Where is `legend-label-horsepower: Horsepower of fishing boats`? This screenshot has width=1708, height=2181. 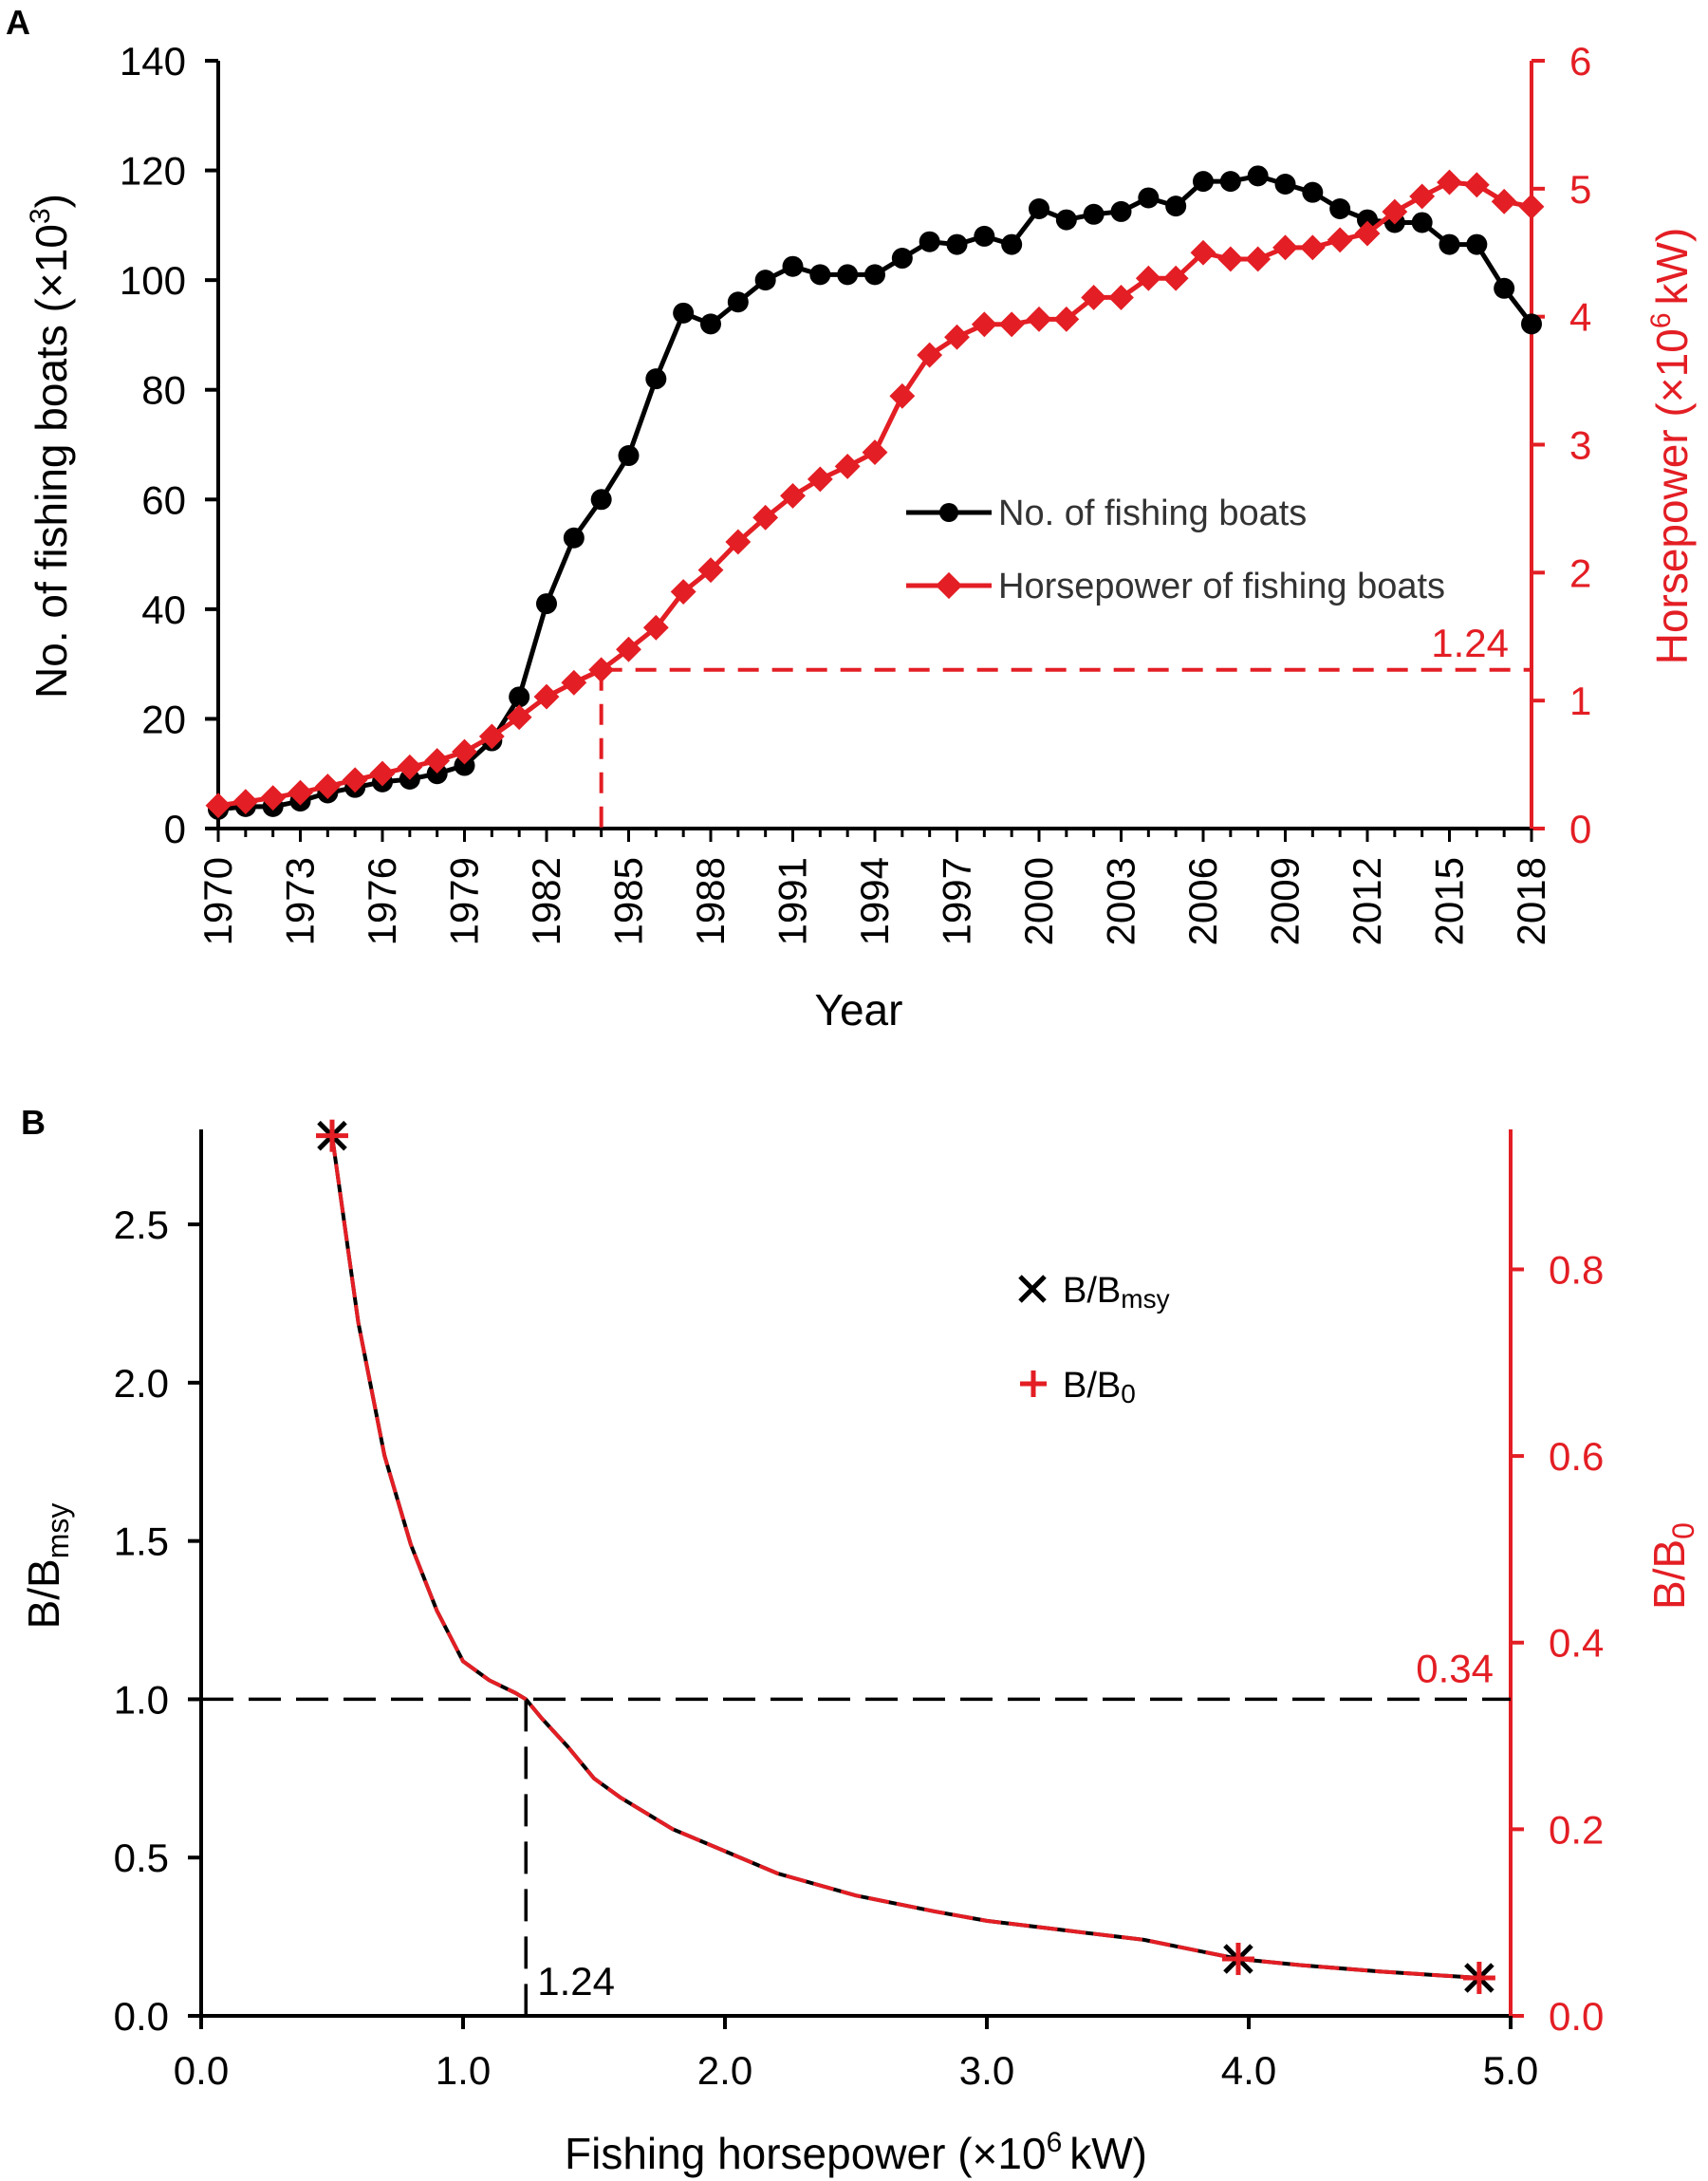
legend-label-horsepower: Horsepower of fishing boats is located at coordinates (1222, 586).